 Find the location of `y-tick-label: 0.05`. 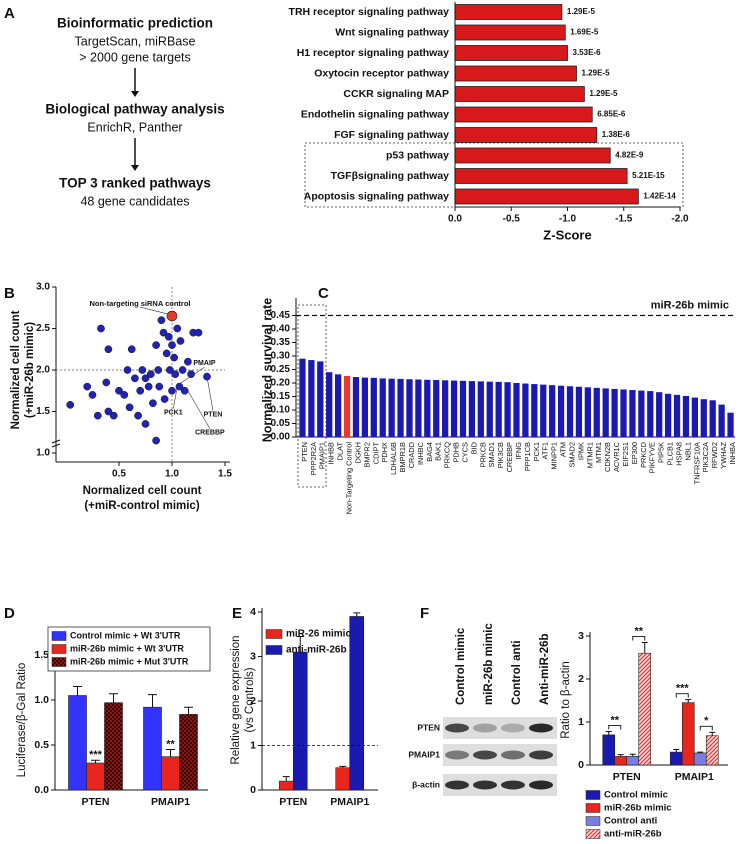

y-tick-label: 0.05 is located at coordinates (281, 423).